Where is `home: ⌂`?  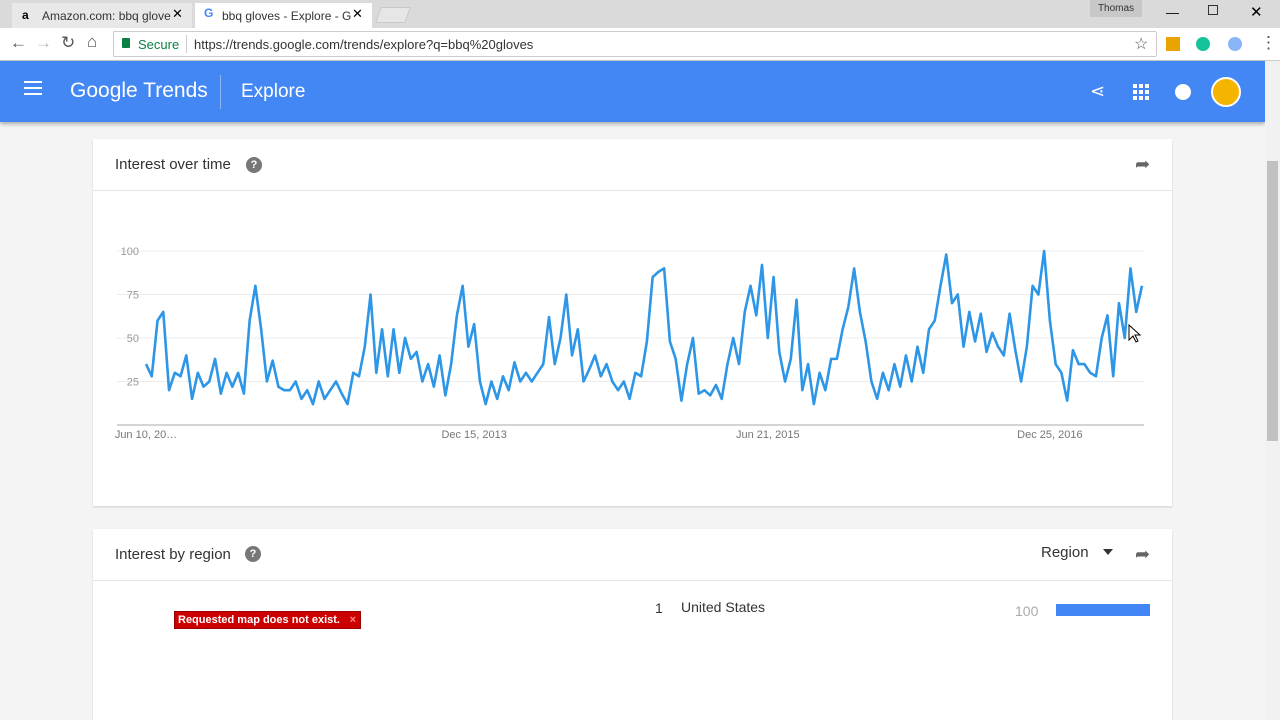
home: ⌂ is located at coordinates (92, 41).